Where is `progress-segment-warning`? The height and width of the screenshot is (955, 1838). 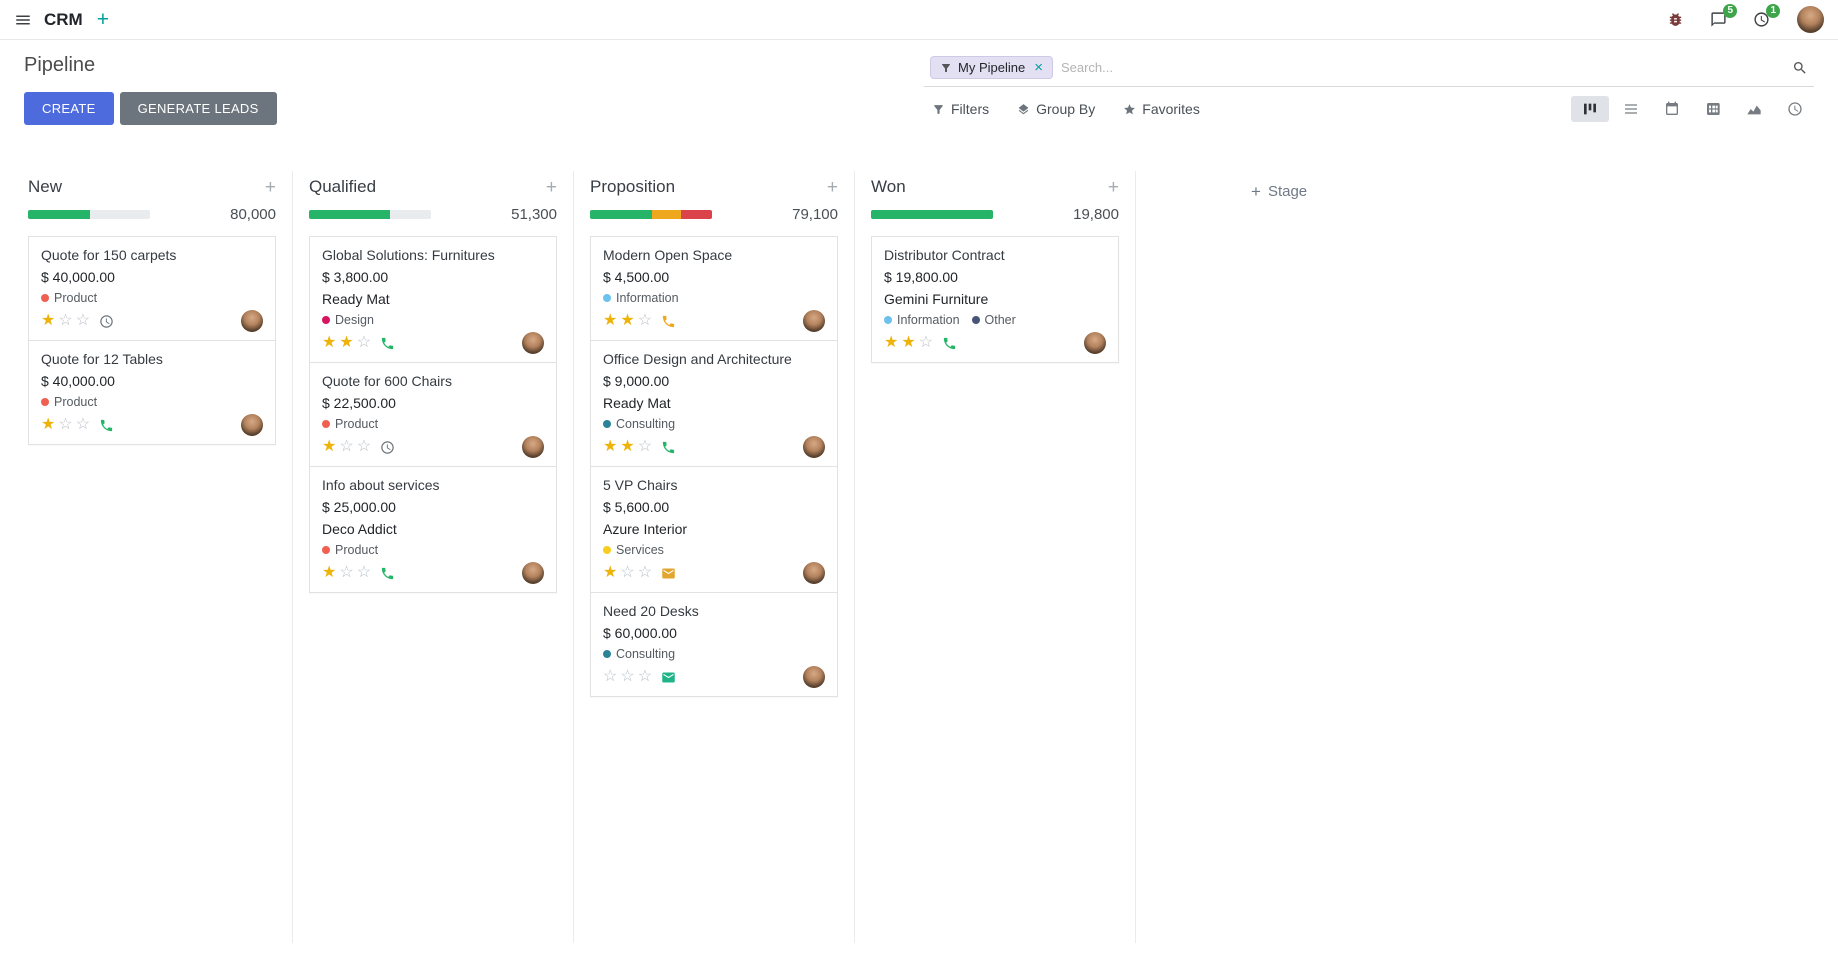
progress-segment-warning is located at coordinates (667, 214).